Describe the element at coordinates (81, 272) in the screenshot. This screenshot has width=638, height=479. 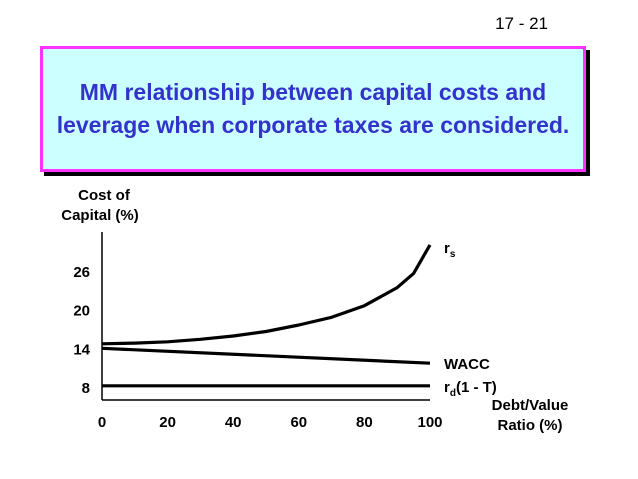
I see `y-tick-label-3: 26` at that location.